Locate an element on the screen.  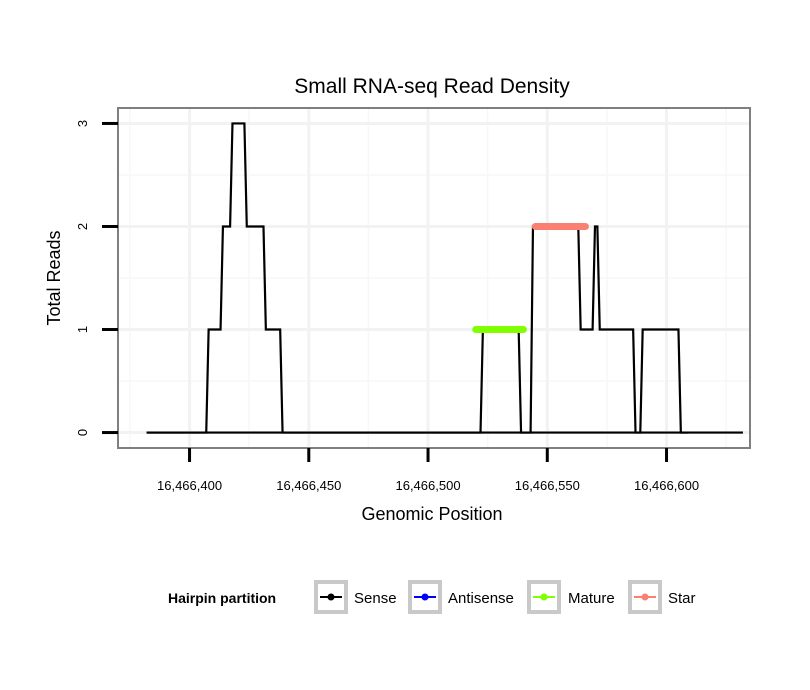
x-tick-label: 16,466,500 is located at coordinates (427, 485).